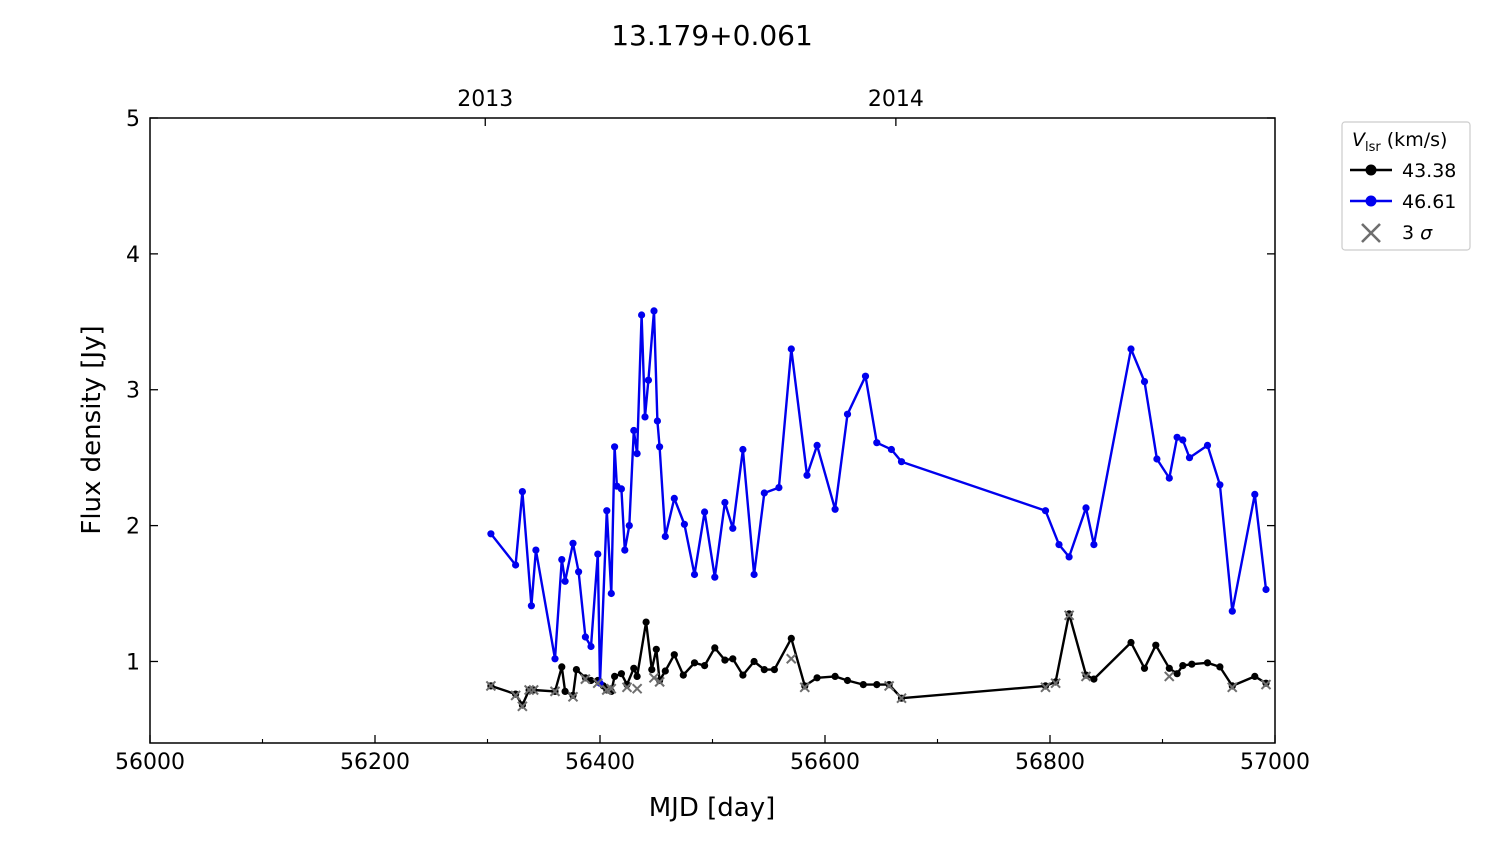  What do you see at coordinates (1371, 233) in the screenshot?
I see `legend-marker-limit` at bounding box center [1371, 233].